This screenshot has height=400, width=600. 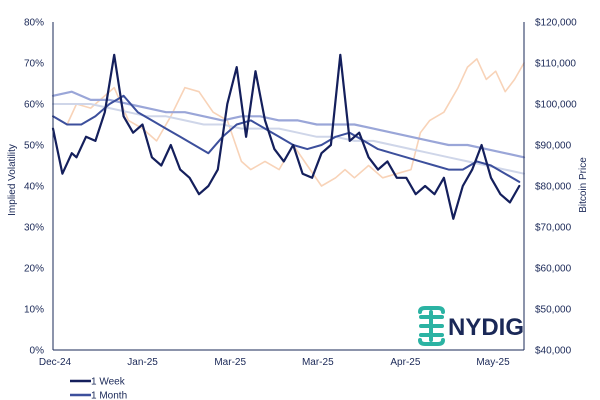 I want to click on right-tick-label: $70,000, so click(x=553, y=228).